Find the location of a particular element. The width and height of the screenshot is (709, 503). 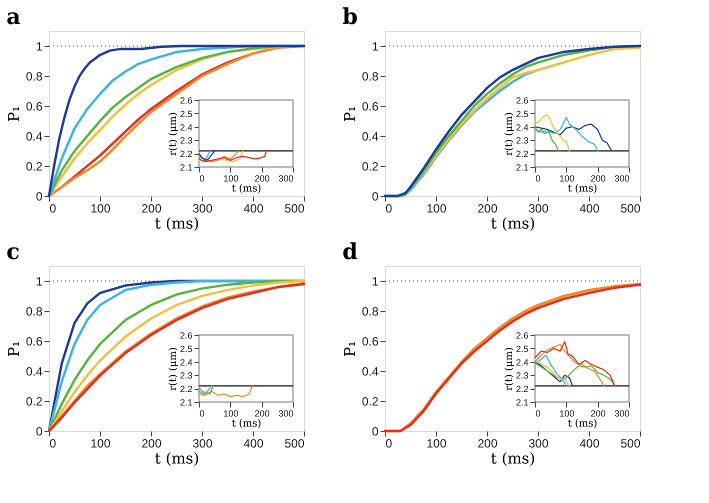

chart-title: a is located at coordinates (13, 17).